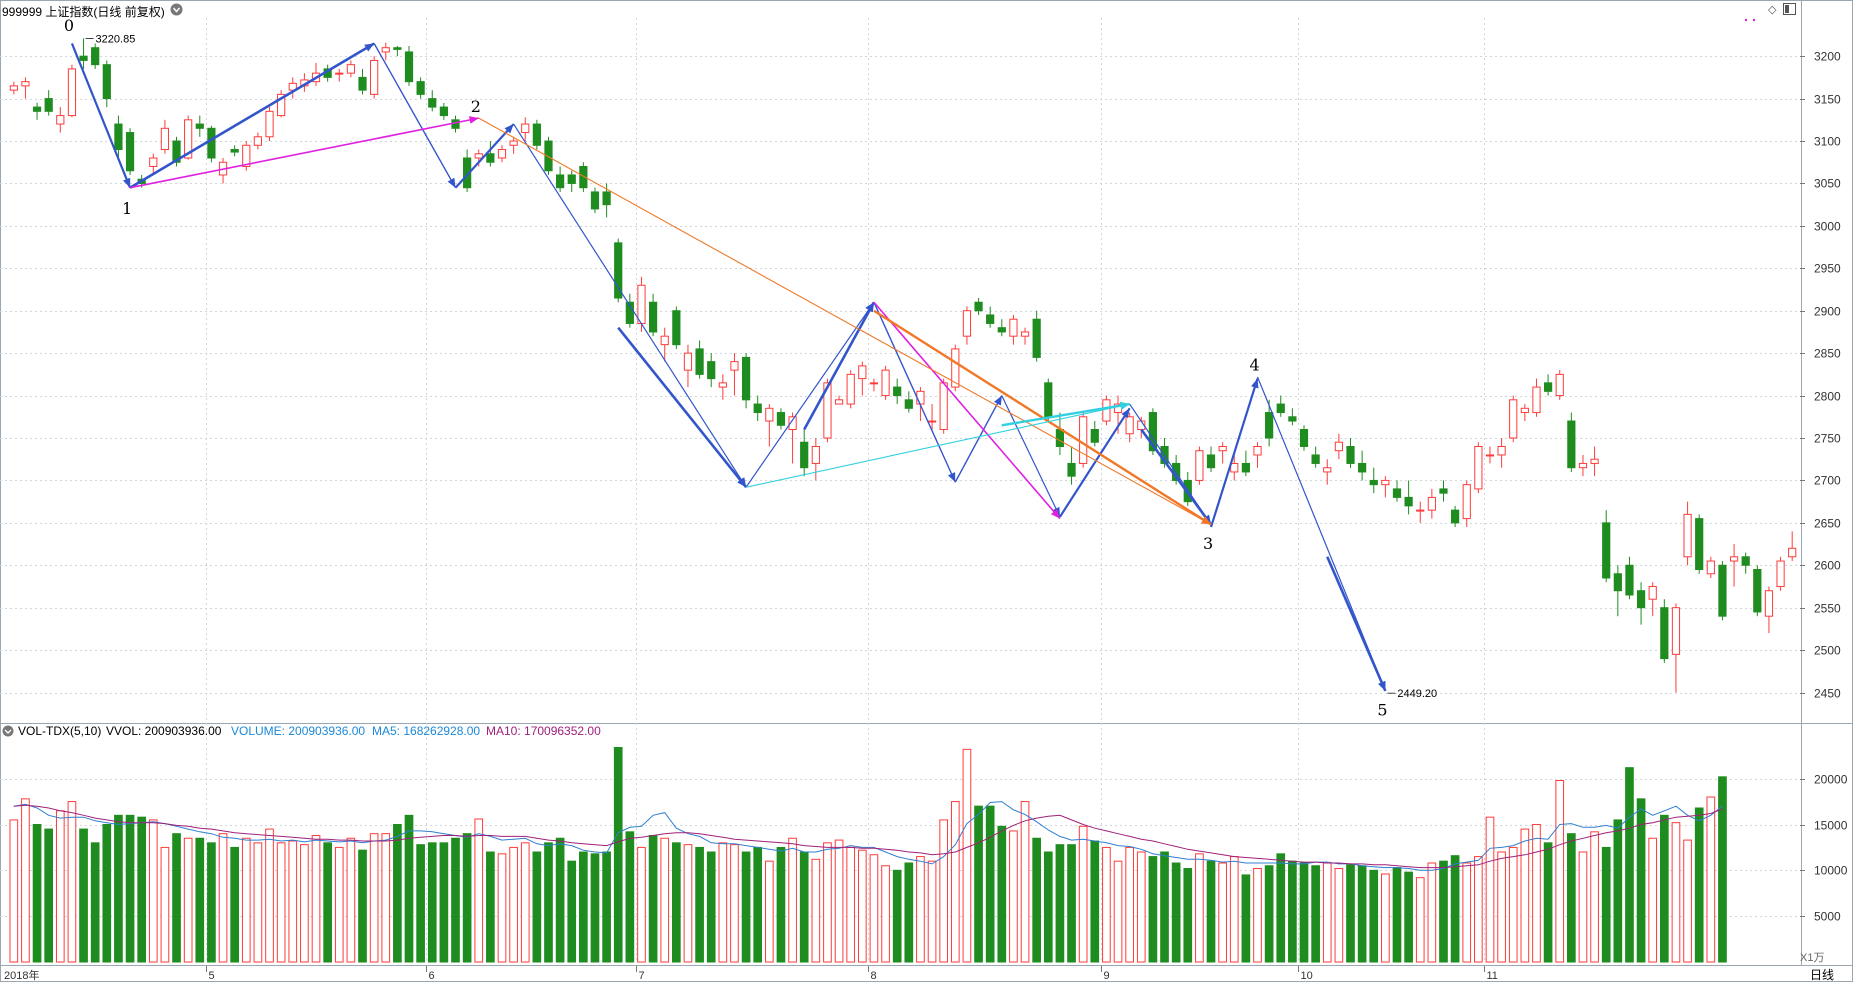  I want to click on indicator-menu-icon, so click(8, 732).